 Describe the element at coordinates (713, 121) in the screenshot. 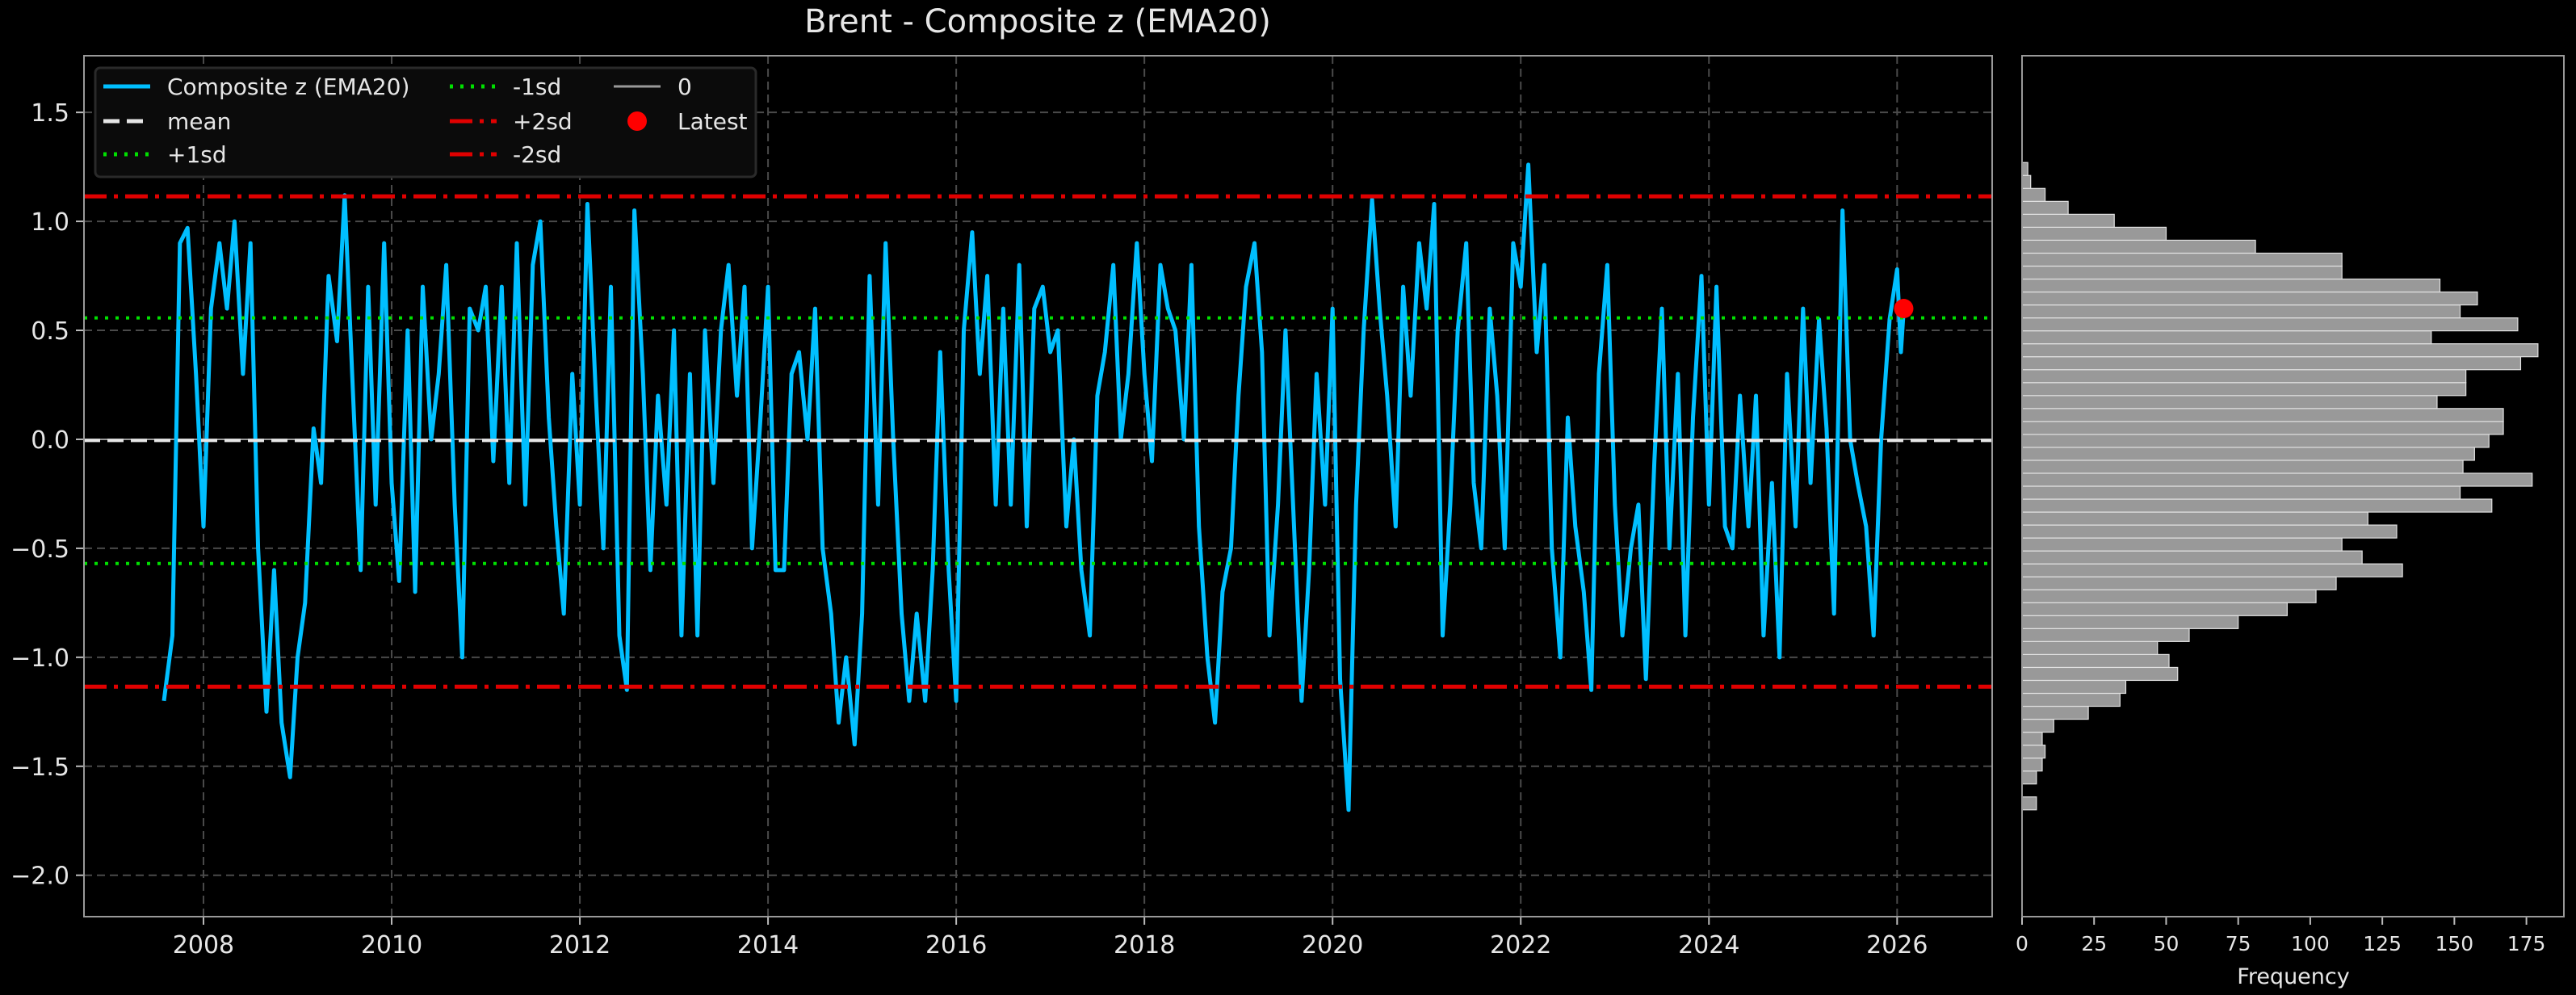

I see `legend-label: Latest` at that location.